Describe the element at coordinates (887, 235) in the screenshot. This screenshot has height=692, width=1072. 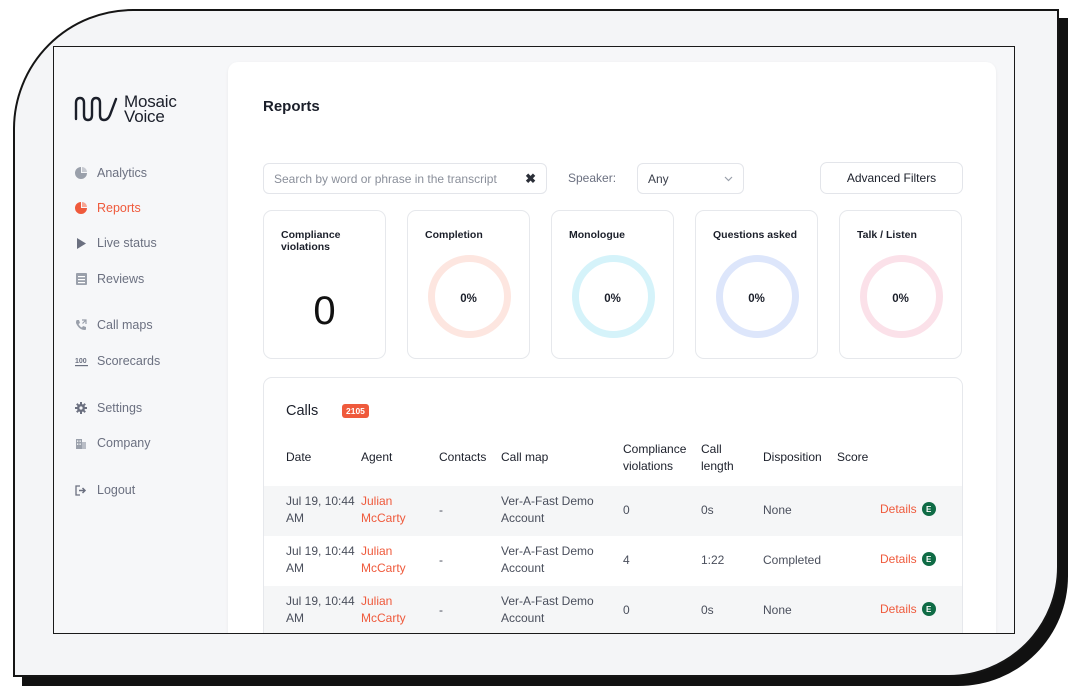
I see `metric-label: Talk / Listen` at that location.